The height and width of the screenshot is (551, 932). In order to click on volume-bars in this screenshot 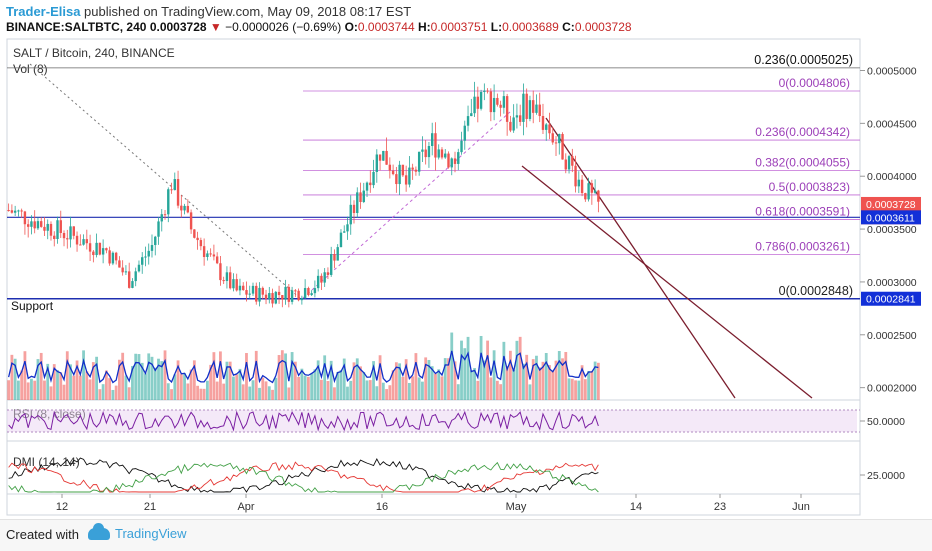, I will do `click(303, 366)`.